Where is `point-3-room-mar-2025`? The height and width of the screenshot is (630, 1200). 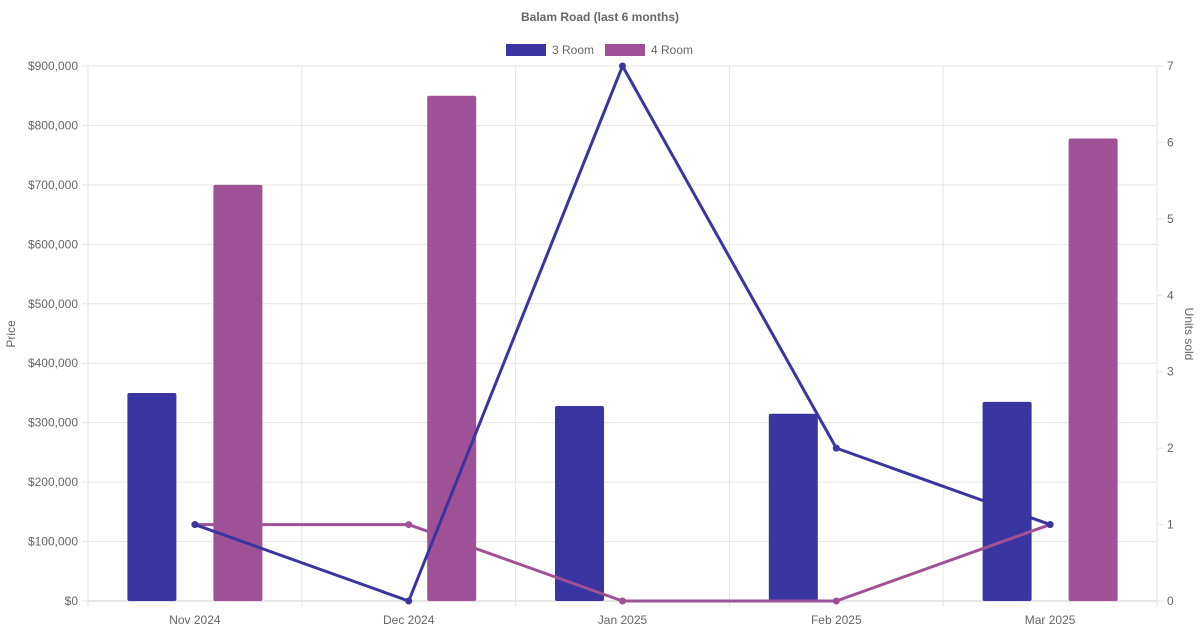
point-3-room-mar-2025 is located at coordinates (1050, 525).